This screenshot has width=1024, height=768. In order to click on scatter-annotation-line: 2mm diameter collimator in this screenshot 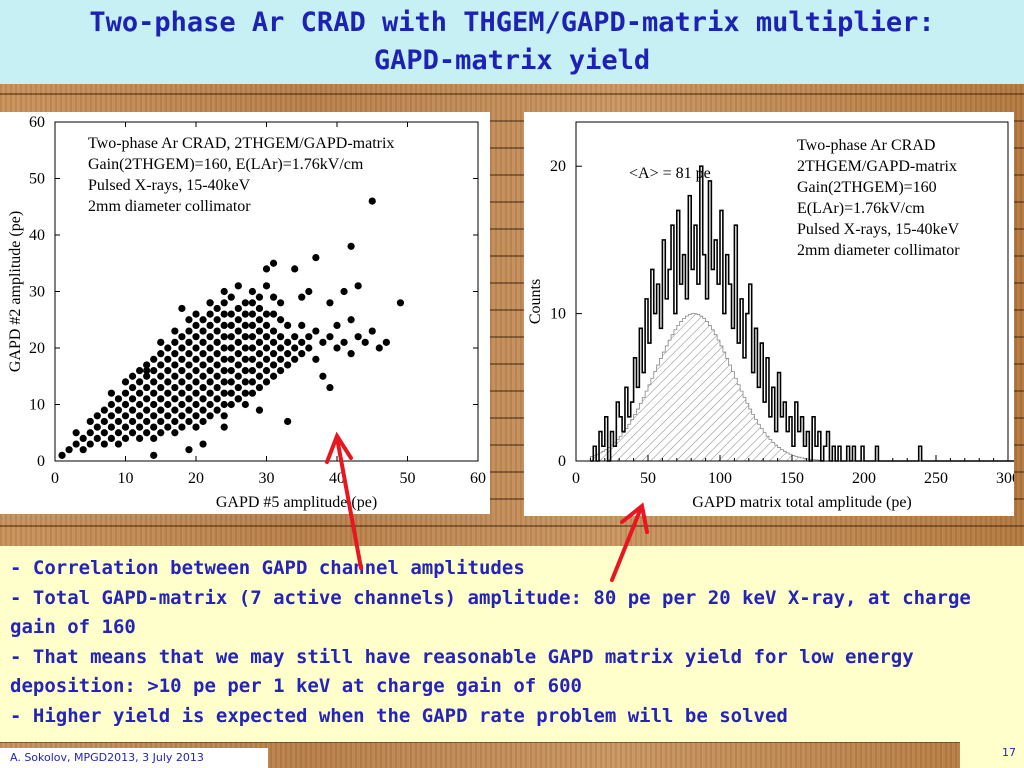, I will do `click(169, 206)`.